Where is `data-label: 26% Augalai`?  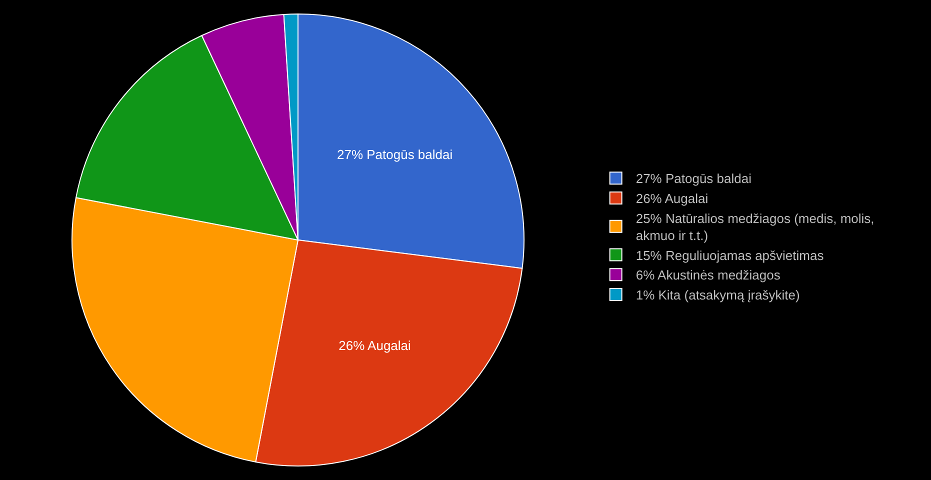 data-label: 26% Augalai is located at coordinates (375, 346).